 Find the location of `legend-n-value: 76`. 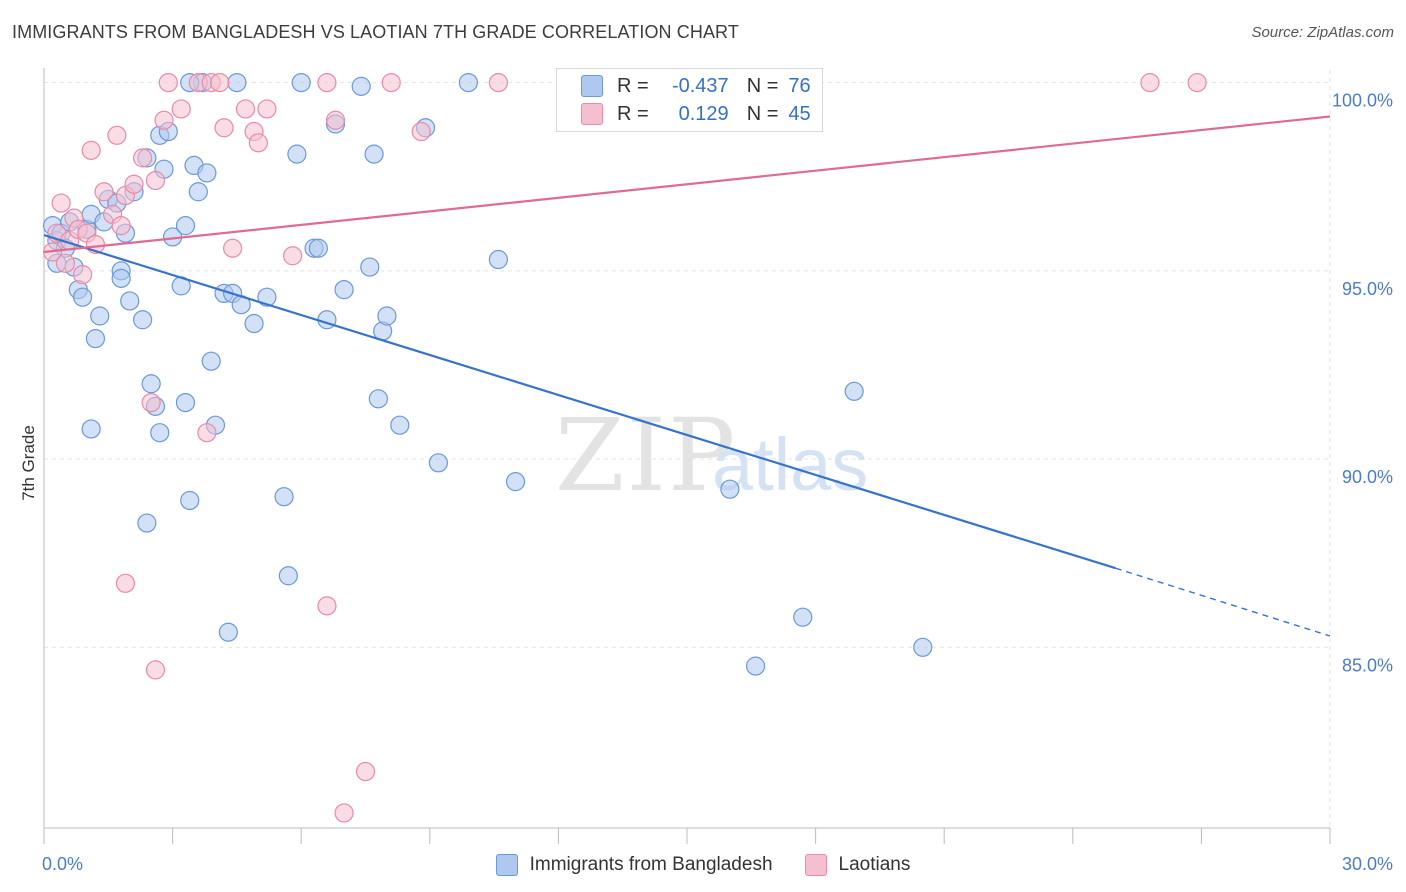

legend-n-value: 76 is located at coordinates (799, 85).